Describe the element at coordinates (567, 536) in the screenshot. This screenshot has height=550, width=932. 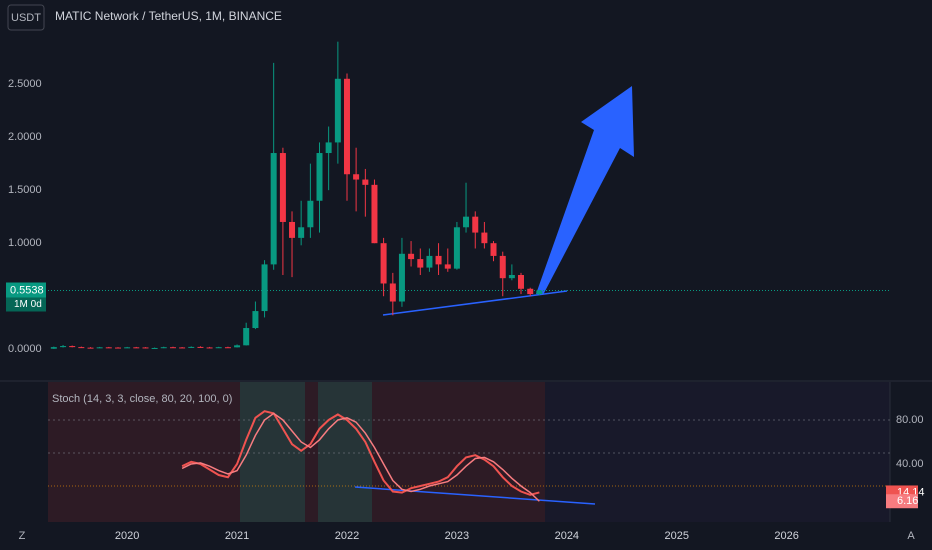
I see `x-tick-label: 2024` at that location.